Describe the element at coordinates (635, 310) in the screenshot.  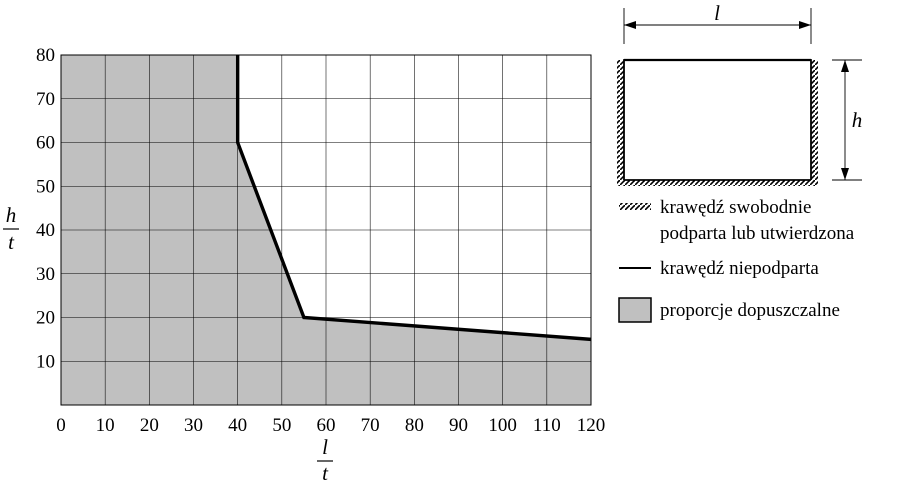
I see `legend-area-symbol` at that location.